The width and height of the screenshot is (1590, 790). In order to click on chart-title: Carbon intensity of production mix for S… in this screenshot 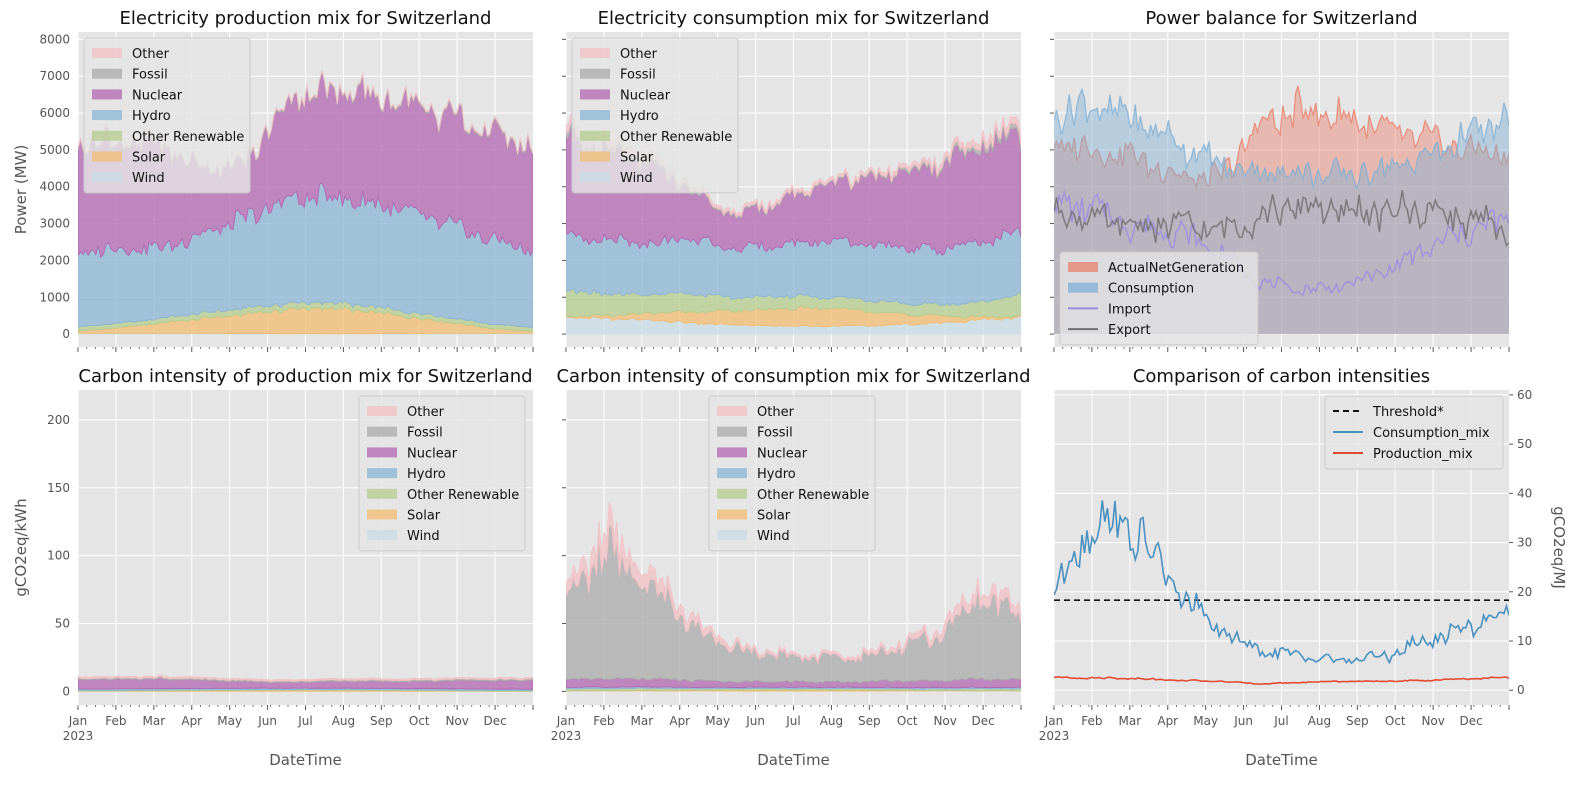, I will do `click(305, 376)`.